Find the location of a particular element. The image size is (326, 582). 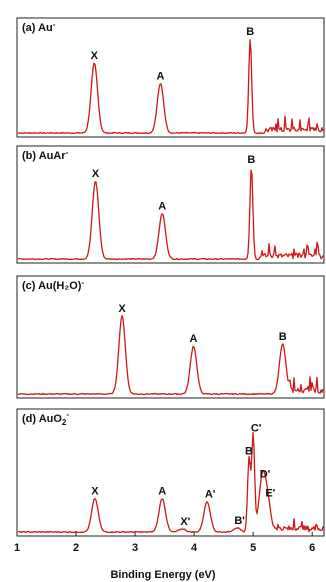

x-tick-label: 4 is located at coordinates (194, 548).